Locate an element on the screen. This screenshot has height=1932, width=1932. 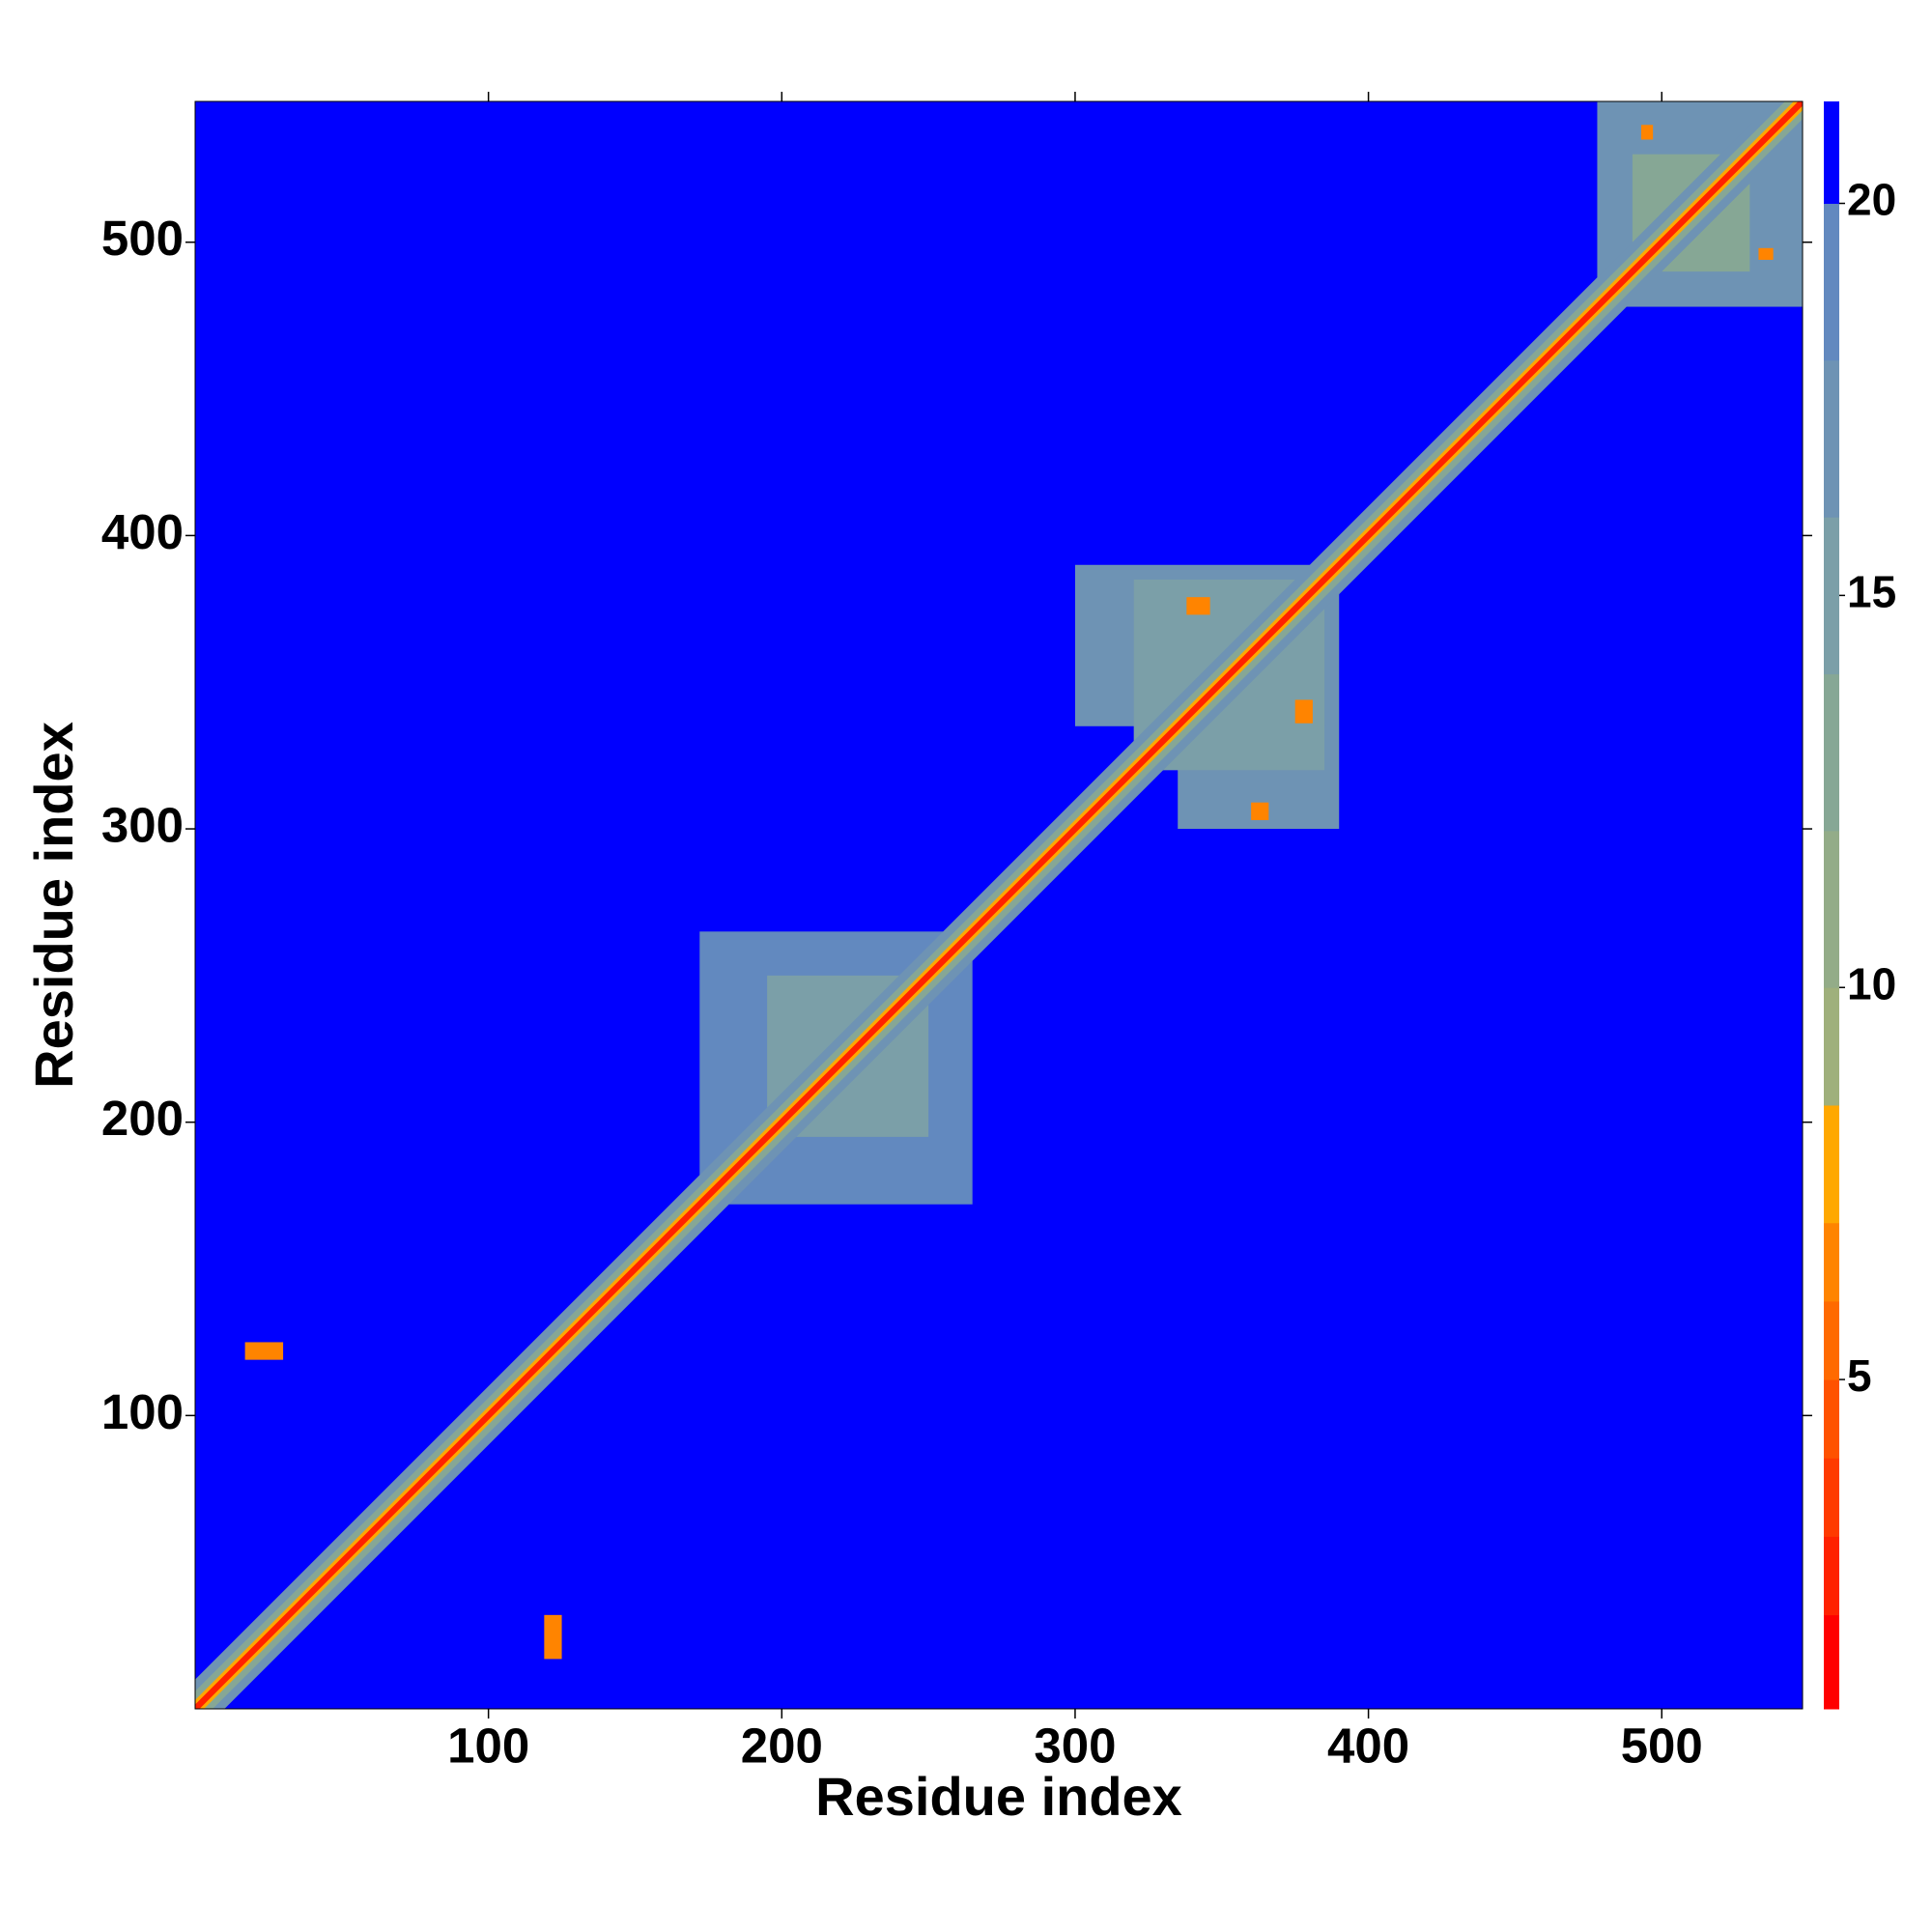
x-tick-label: 500 is located at coordinates (1662, 1745).